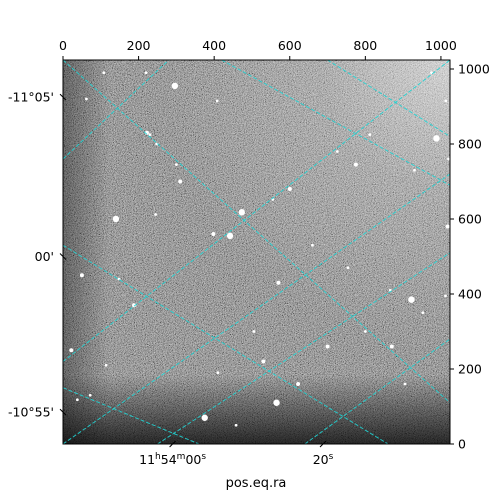  I want to click on dec-tick-label: -11°05', so click(31, 97).